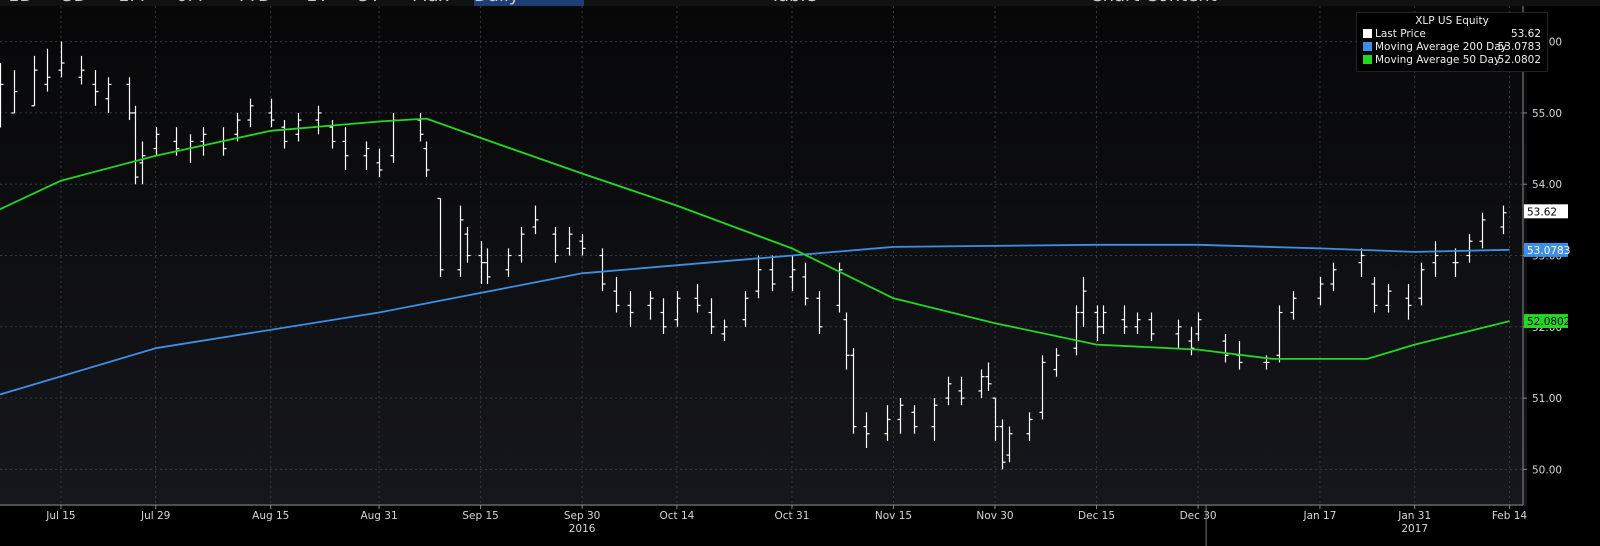 This screenshot has height=546, width=1600. What do you see at coordinates (270, 516) in the screenshot?
I see `x-tick-label-aug-15: Aug 15` at bounding box center [270, 516].